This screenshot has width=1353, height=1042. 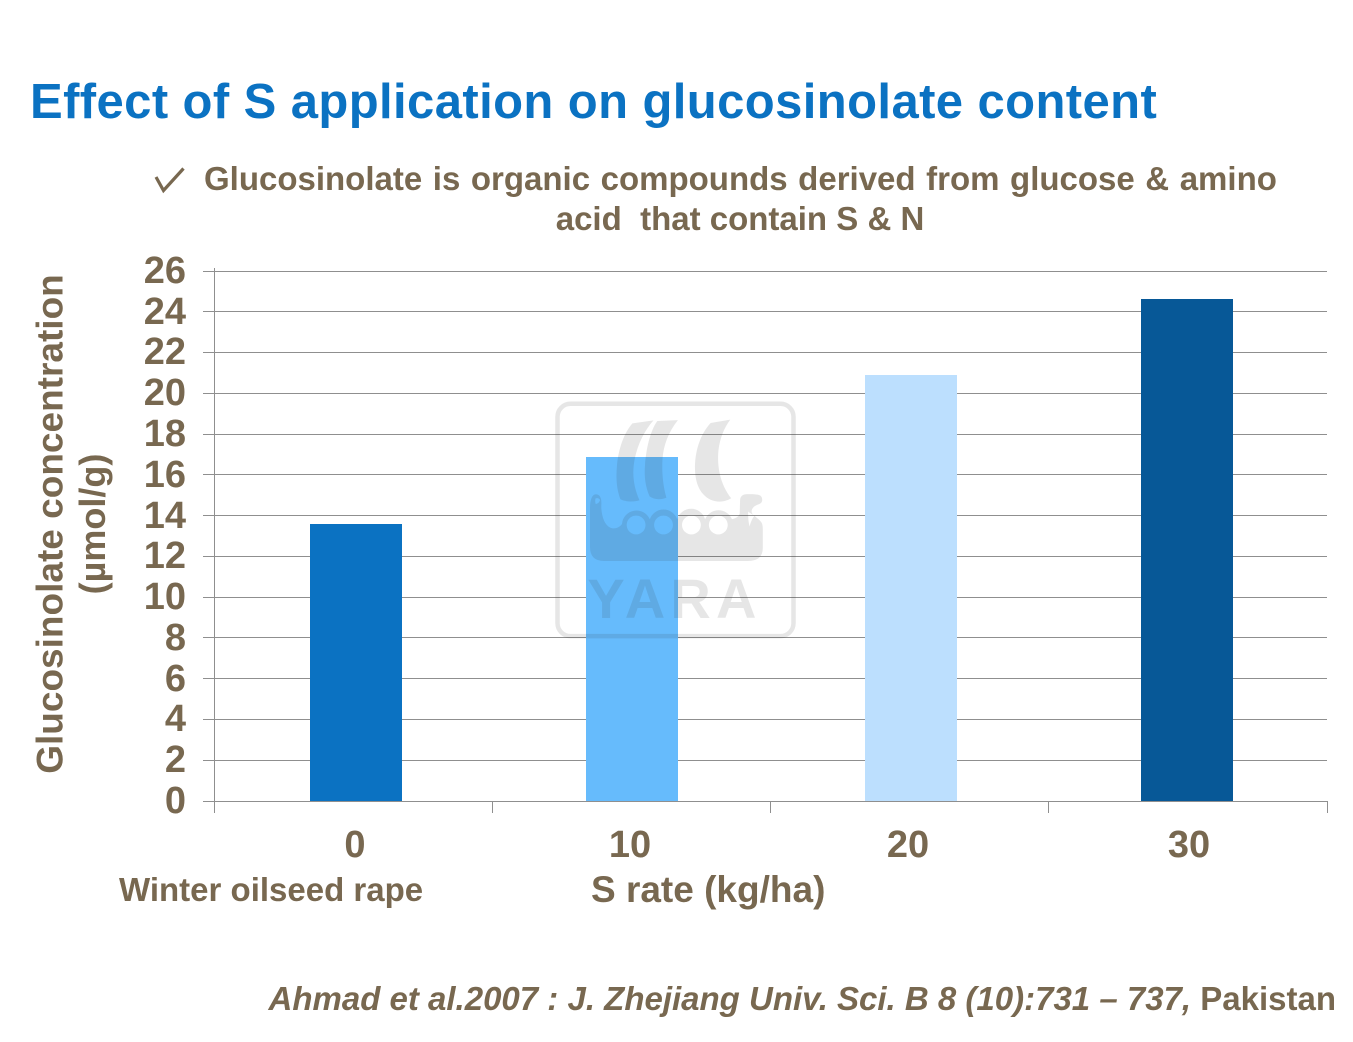 I want to click on svg-text: YARA, so click(x=674, y=598).